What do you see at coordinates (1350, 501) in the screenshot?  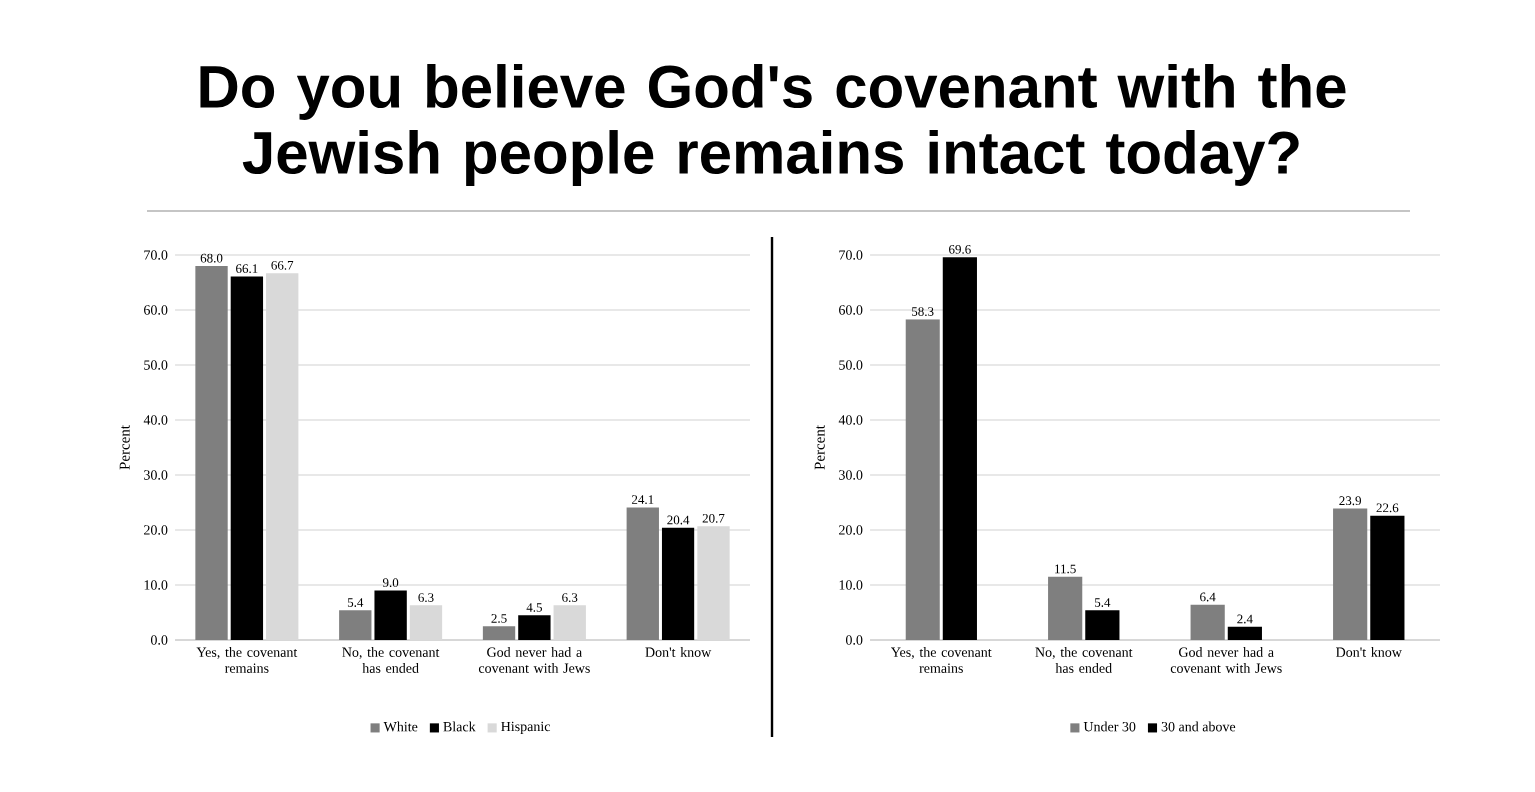 I see `data-label: 23.9` at bounding box center [1350, 501].